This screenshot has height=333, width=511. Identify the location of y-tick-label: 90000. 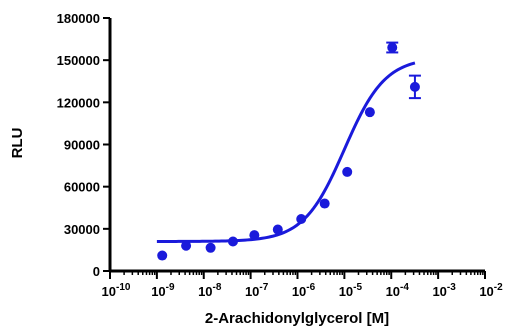
(82, 145).